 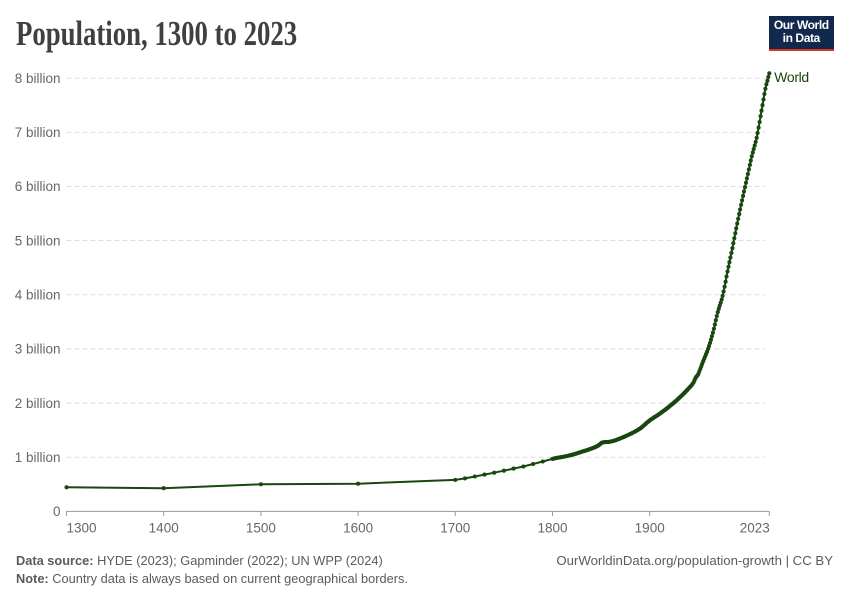 I want to click on svg-text: 1900, so click(x=650, y=528).